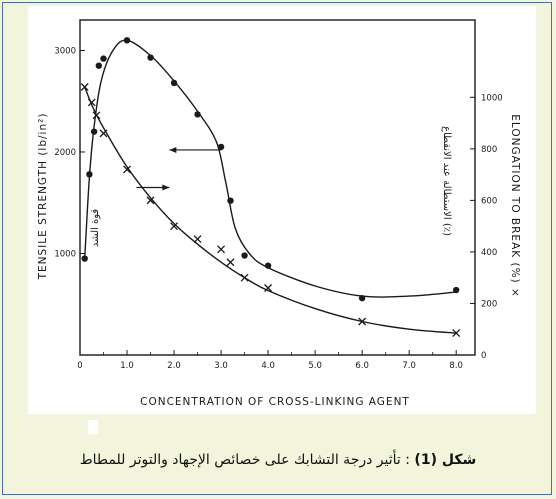 The image size is (556, 499). Describe the element at coordinates (65, 51) in the screenshot. I see `y-left-tick-label: 3000` at that location.